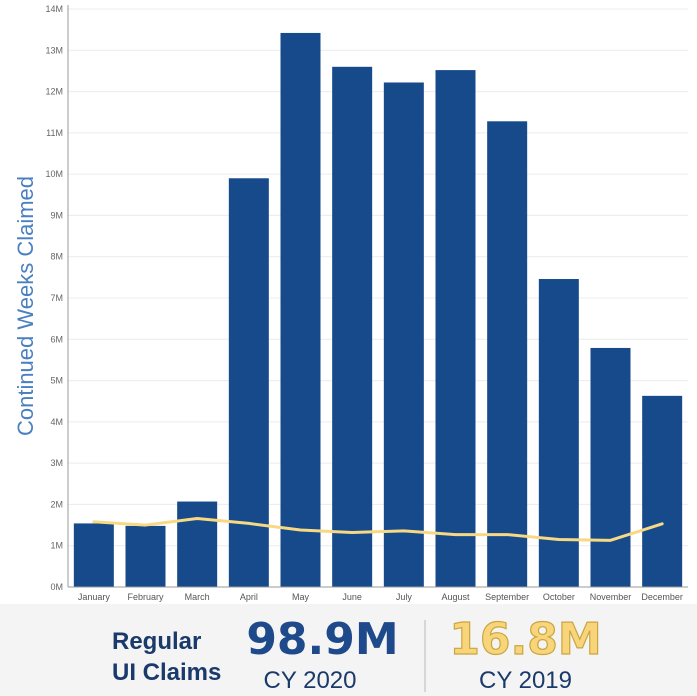 Image resolution: width=697 pixels, height=696 pixels. Describe the element at coordinates (352, 597) in the screenshot. I see `x-tick-label: June` at that location.